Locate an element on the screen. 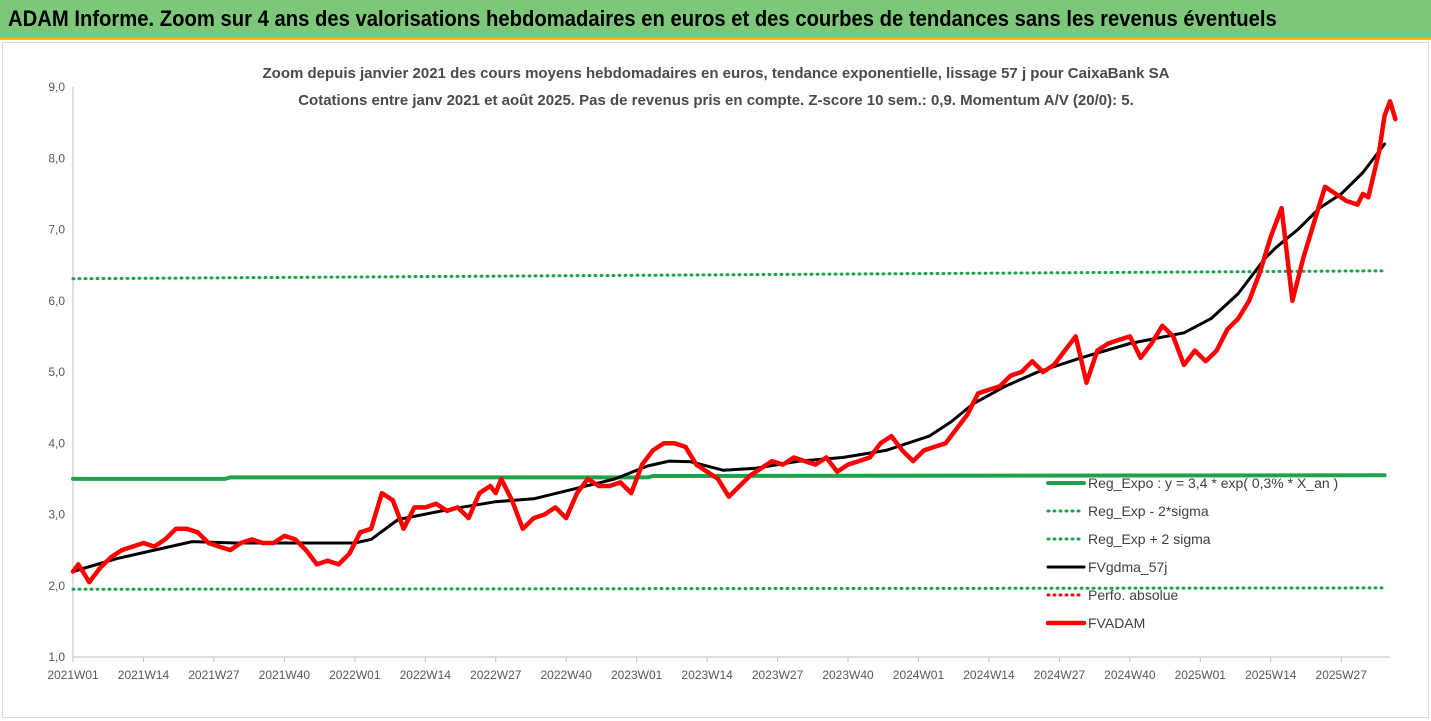 This screenshot has height=721, width=1431. y-tick-label: 3,0 is located at coordinates (56, 515).